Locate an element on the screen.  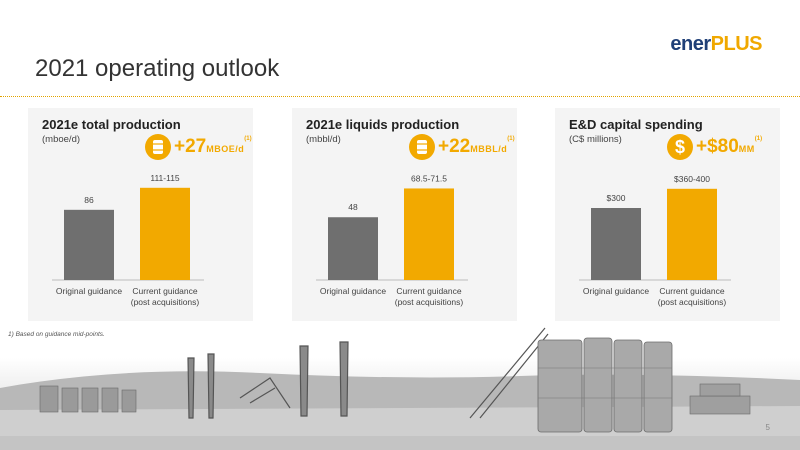
delta-label: +27MBOE/d (1) is located at coordinates (213, 147).